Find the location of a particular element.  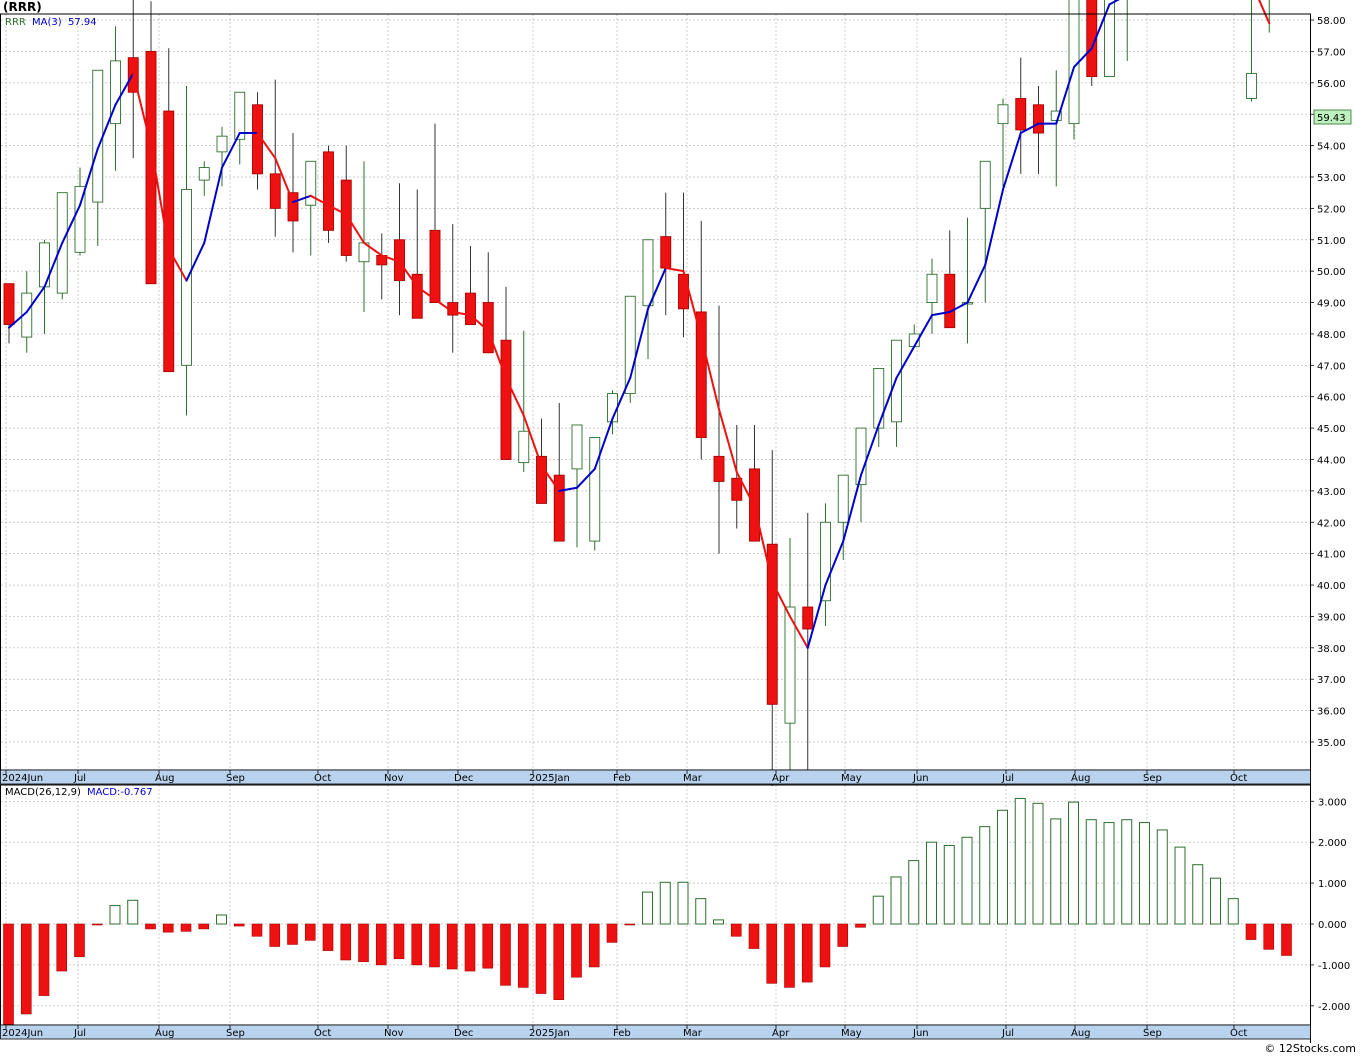

price-tick-label: 49.00 is located at coordinates (1331, 304).